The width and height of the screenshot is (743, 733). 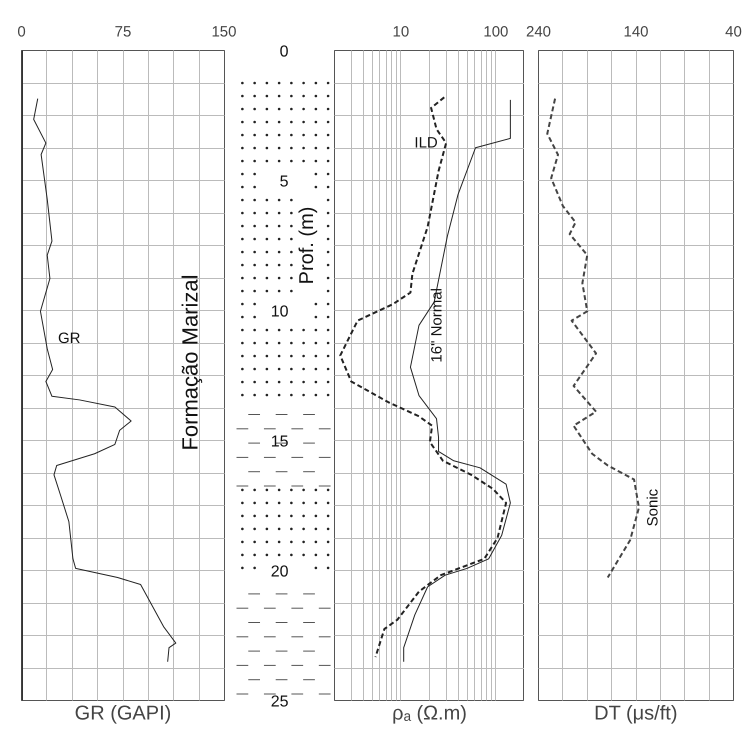 I want to click on annotation: Formação Marizal, so click(x=189, y=362).